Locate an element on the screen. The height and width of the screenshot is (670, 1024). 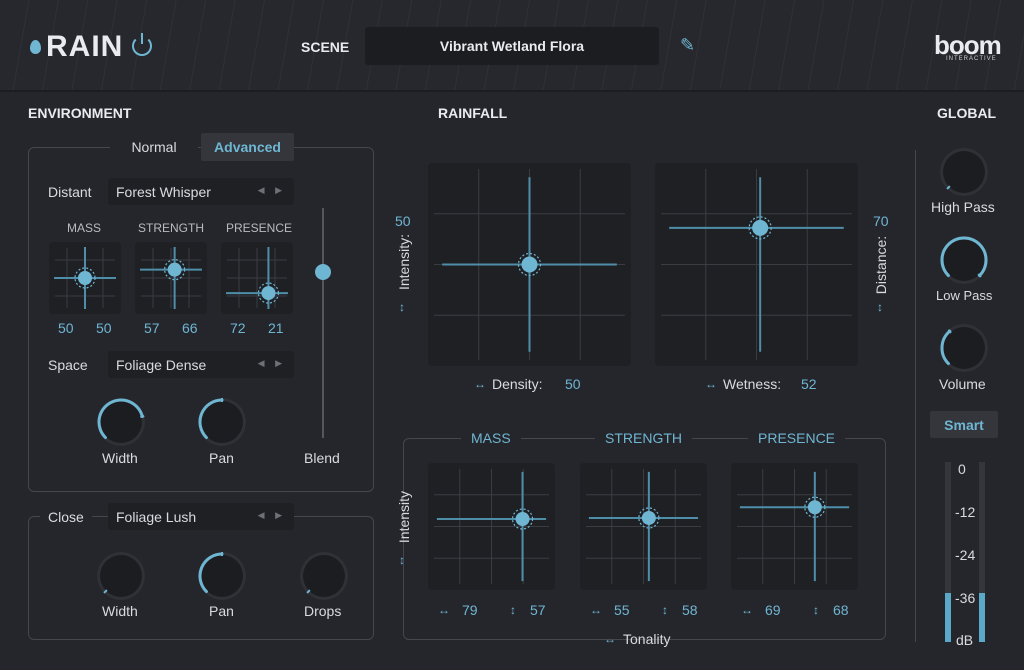
rain-mass-pad is located at coordinates (491, 526).